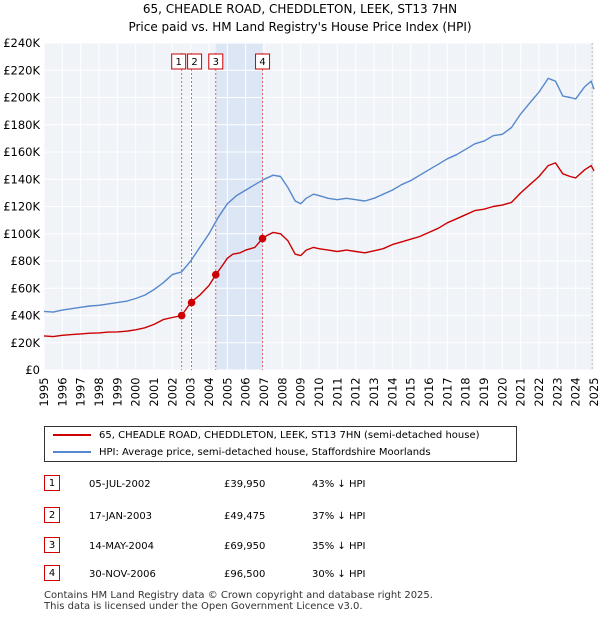 The width and height of the screenshot is (600, 620). What do you see at coordinates (72, 452) in the screenshot?
I see `legend-swatch-blue` at bounding box center [72, 452].